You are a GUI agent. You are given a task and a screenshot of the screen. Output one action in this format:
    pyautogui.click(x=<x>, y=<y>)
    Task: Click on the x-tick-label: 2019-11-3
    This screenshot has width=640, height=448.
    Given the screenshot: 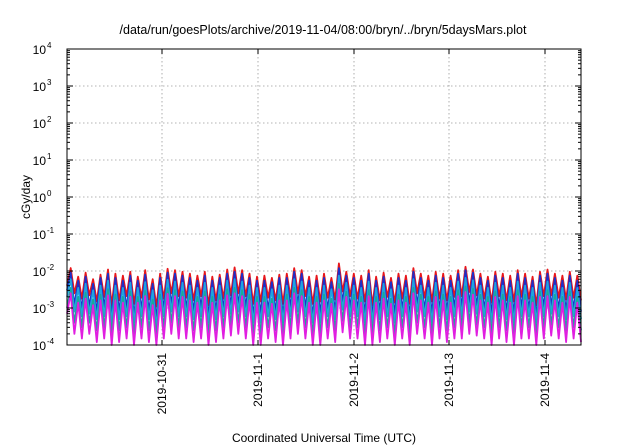 What is the action you would take?
    pyautogui.click(x=449, y=380)
    